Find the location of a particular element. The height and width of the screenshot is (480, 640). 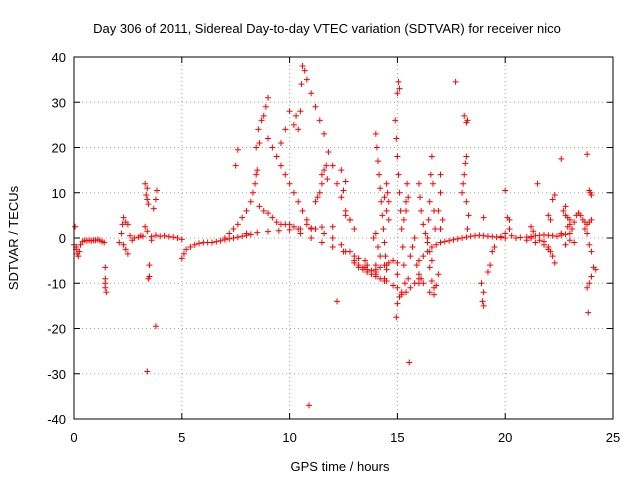

x-tick-label: 25 is located at coordinates (613, 437).